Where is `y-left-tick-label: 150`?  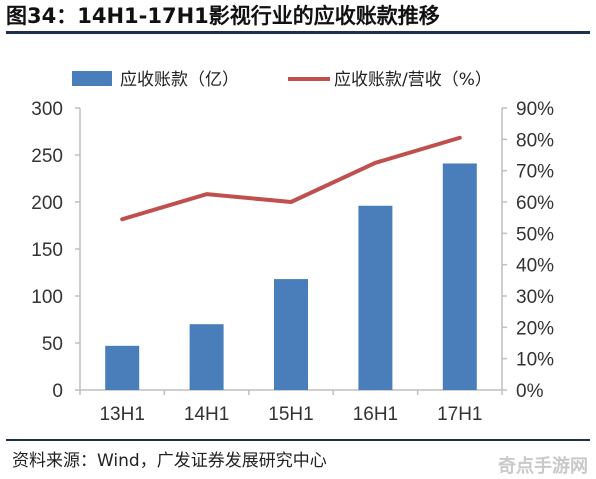 y-left-tick-label: 150 is located at coordinates (47, 250).